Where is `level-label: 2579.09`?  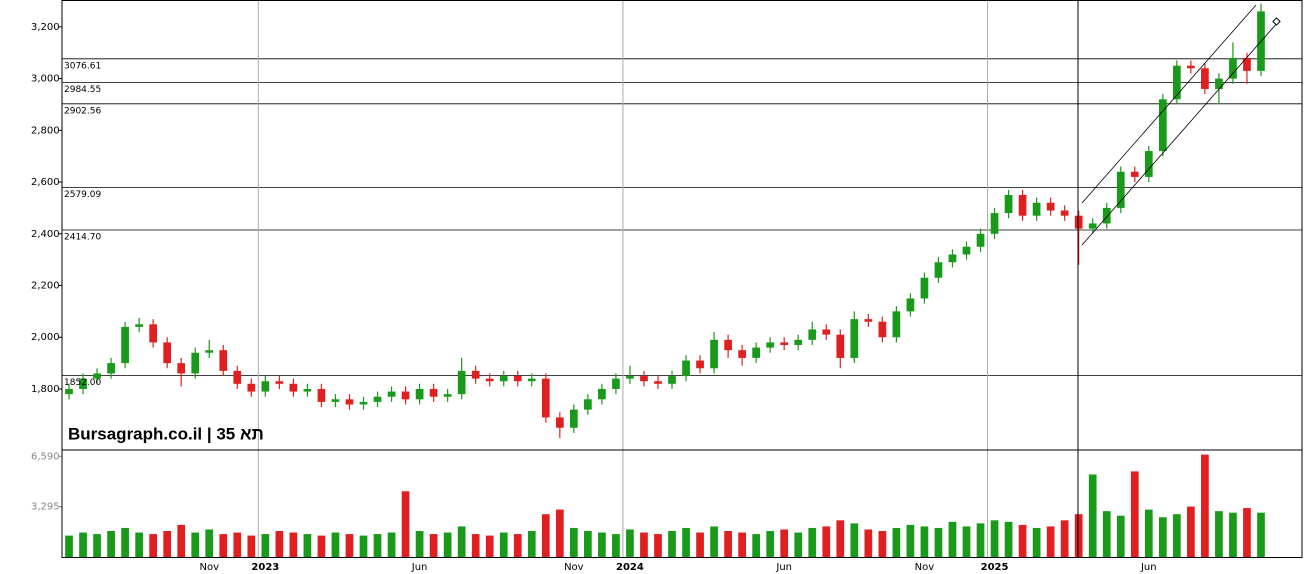 level-label: 2579.09 is located at coordinates (82, 195).